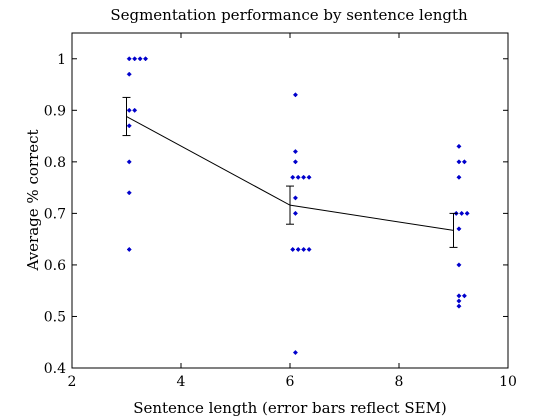  Describe the element at coordinates (55, 214) in the screenshot. I see `y-tick-label: 0.7` at that location.